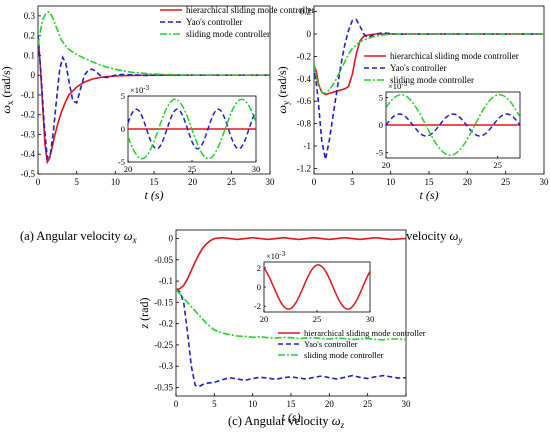  I want to click on y-tick-label: -0.4, so click(304, 79).